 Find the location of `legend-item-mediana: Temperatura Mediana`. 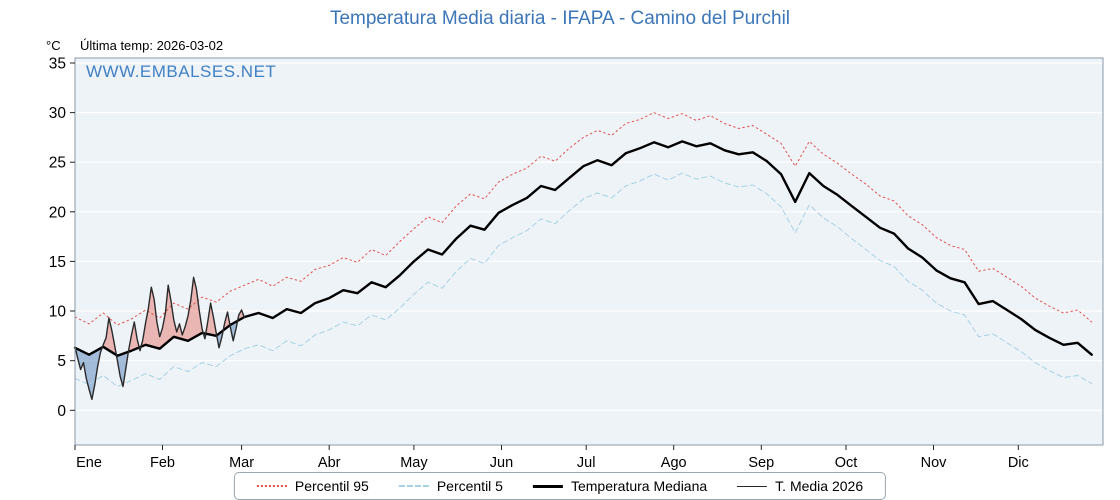

legend-item-mediana: Temperatura Mediana is located at coordinates (620, 486).